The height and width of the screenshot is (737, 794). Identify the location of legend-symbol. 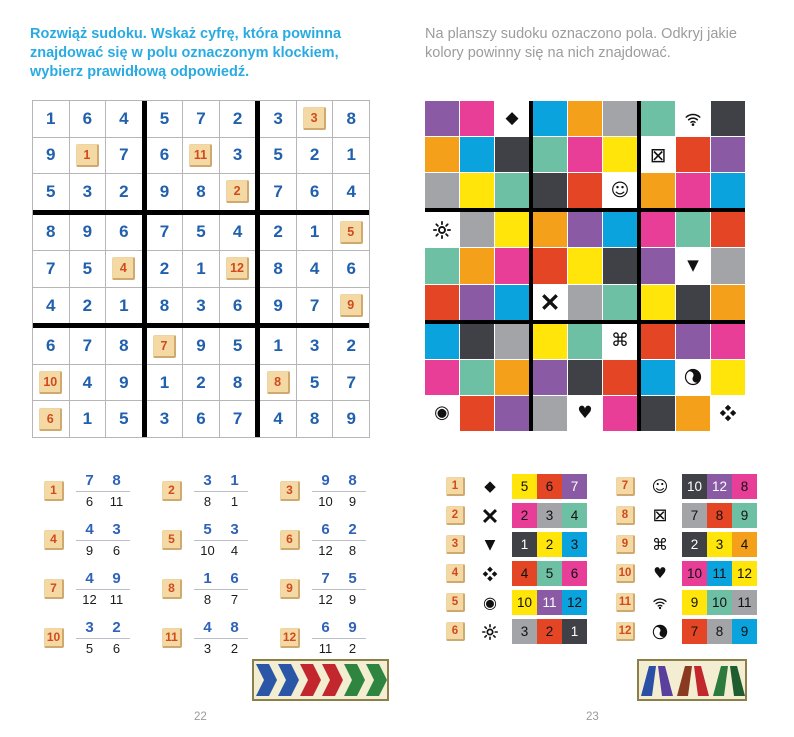
(660, 632).